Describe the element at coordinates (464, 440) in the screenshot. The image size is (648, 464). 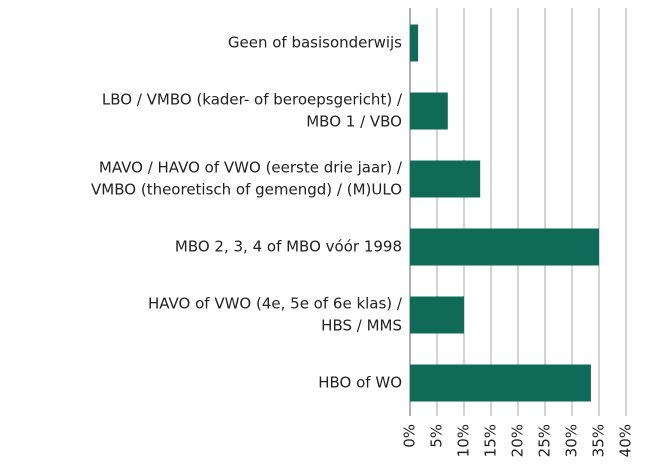
I see `x-tick-label: 10%` at that location.